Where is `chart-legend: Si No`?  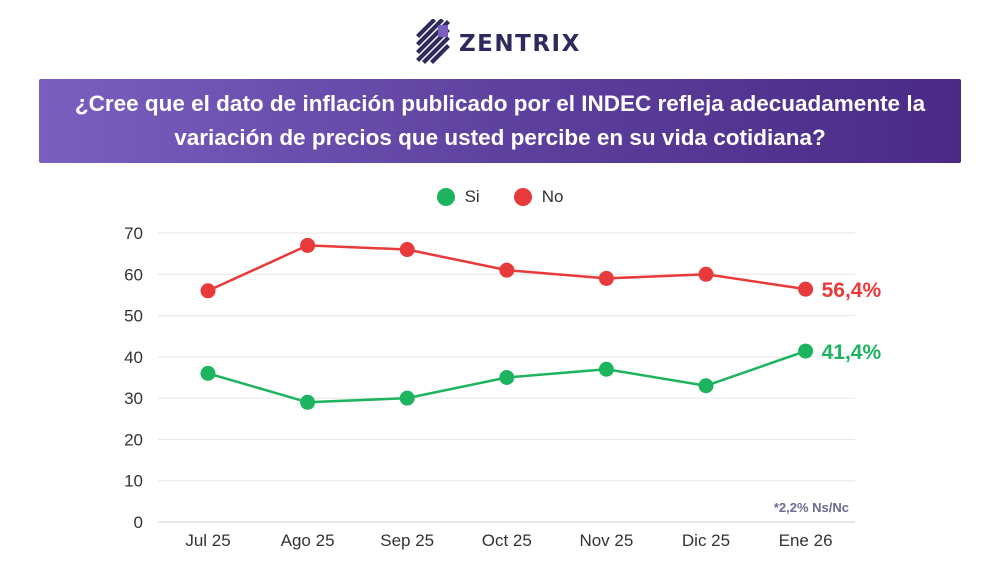
chart-legend: Si No is located at coordinates (500, 197).